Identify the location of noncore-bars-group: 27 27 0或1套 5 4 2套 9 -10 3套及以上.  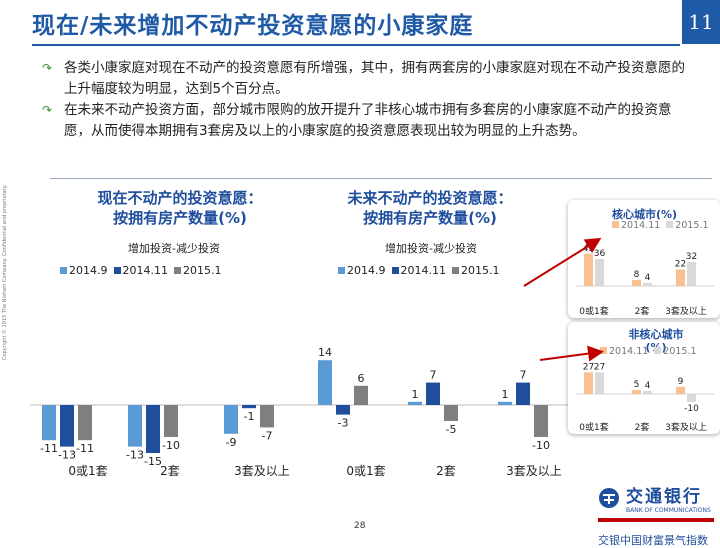
(645, 397).